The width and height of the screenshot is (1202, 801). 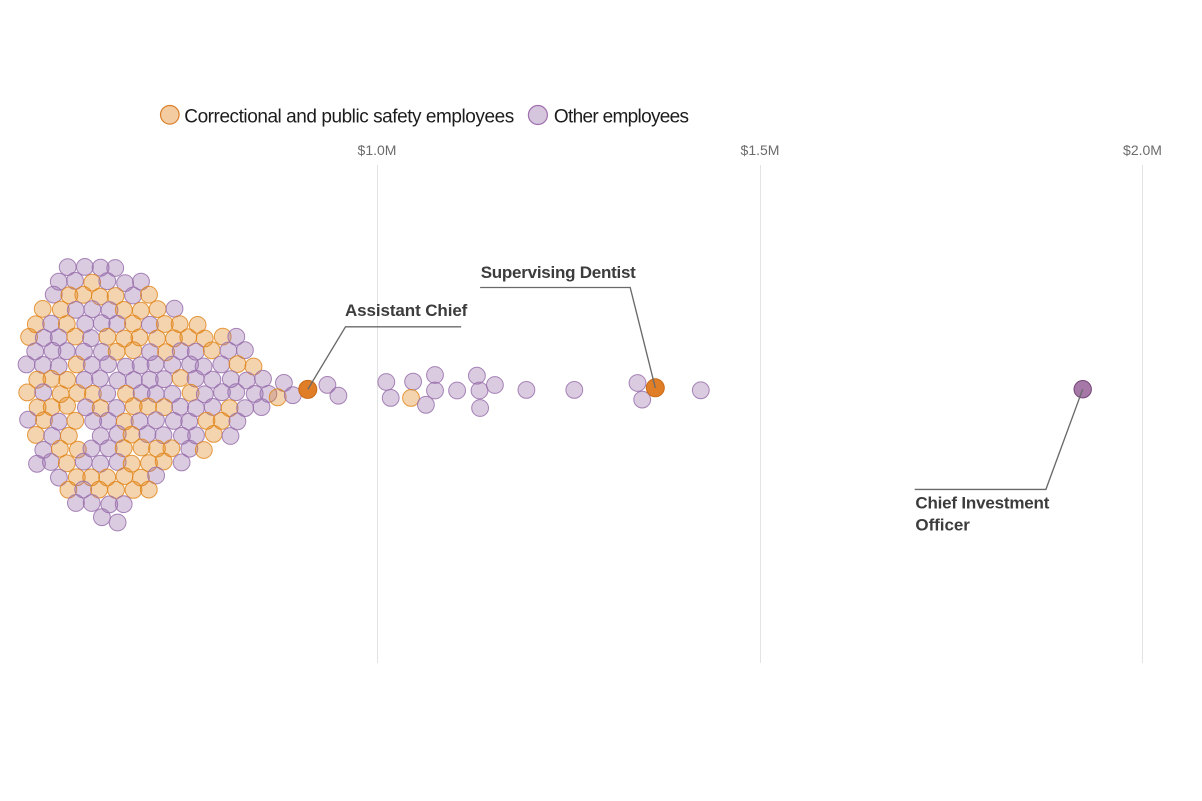 What do you see at coordinates (760, 150) in the screenshot?
I see `svg-text: $1.5M` at bounding box center [760, 150].